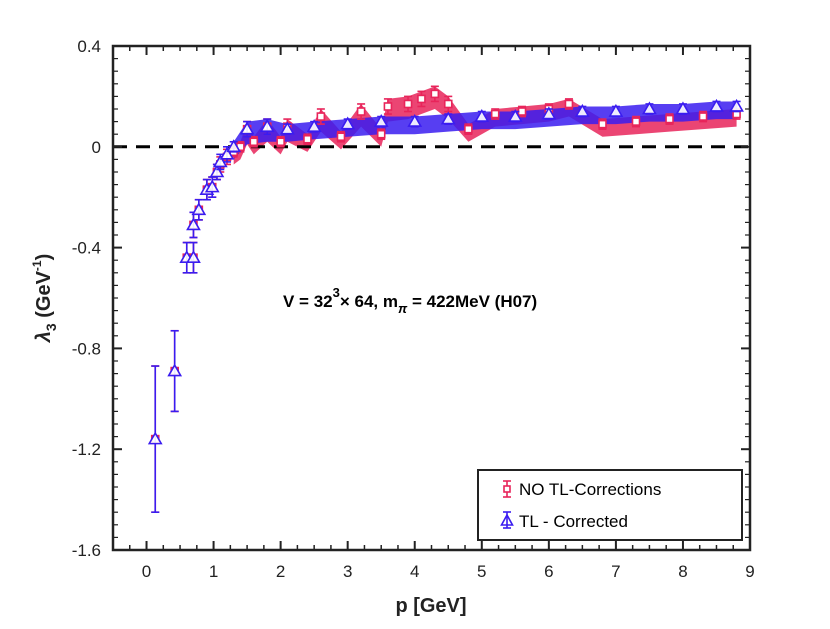  What do you see at coordinates (448, 571) in the screenshot?
I see `x-tick-labels: 0 1 2 3 4 5 6 7 8 9` at bounding box center [448, 571].